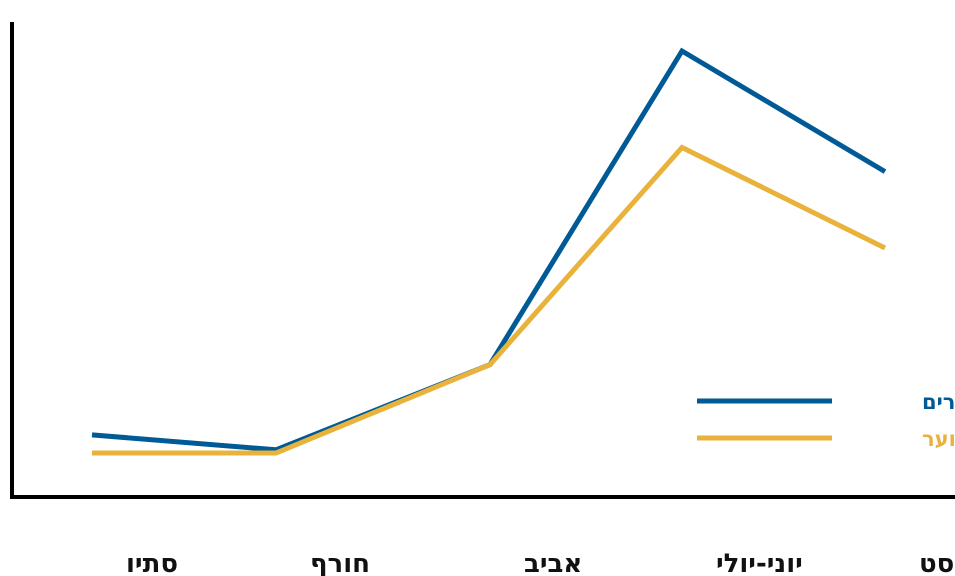  Describe the element at coordinates (938, 402) in the screenshot. I see `legend-label-1: הורים` at that location.